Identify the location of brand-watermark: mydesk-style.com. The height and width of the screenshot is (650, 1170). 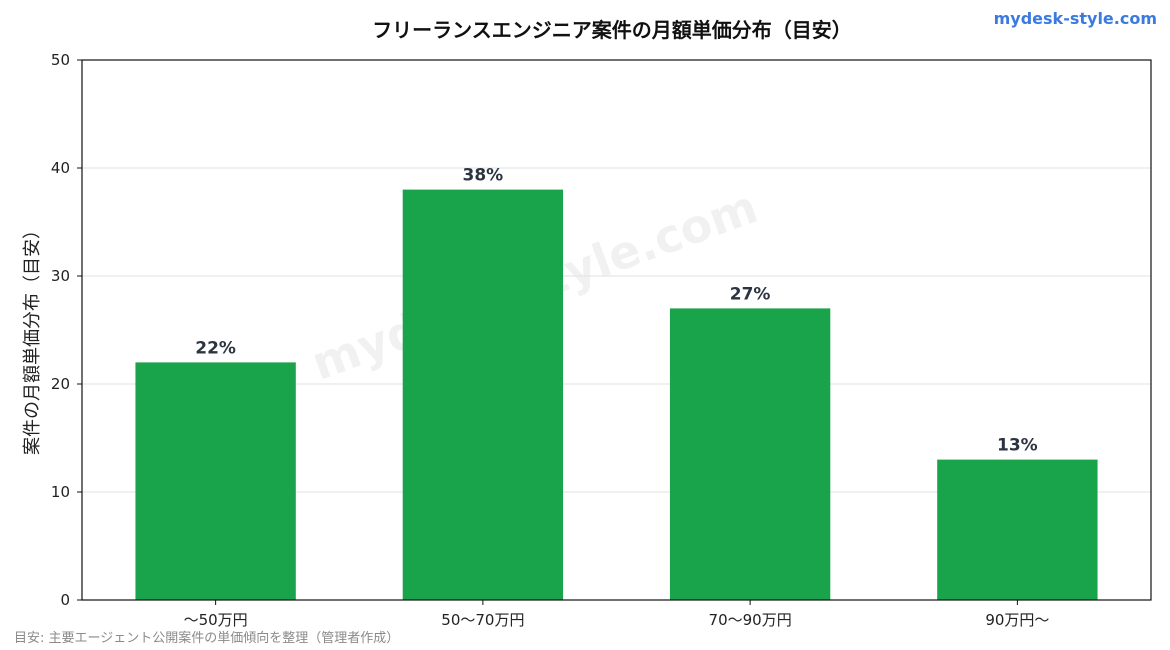
(1075, 18).